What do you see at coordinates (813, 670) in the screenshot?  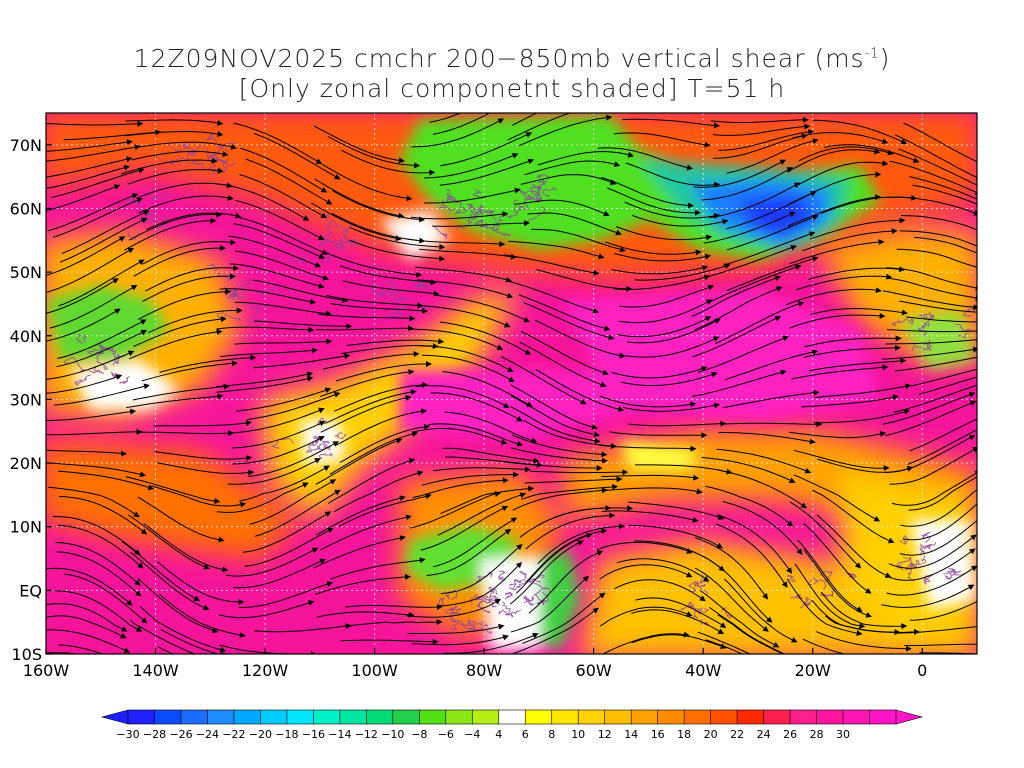 I see `lon-label: 20W` at bounding box center [813, 670].